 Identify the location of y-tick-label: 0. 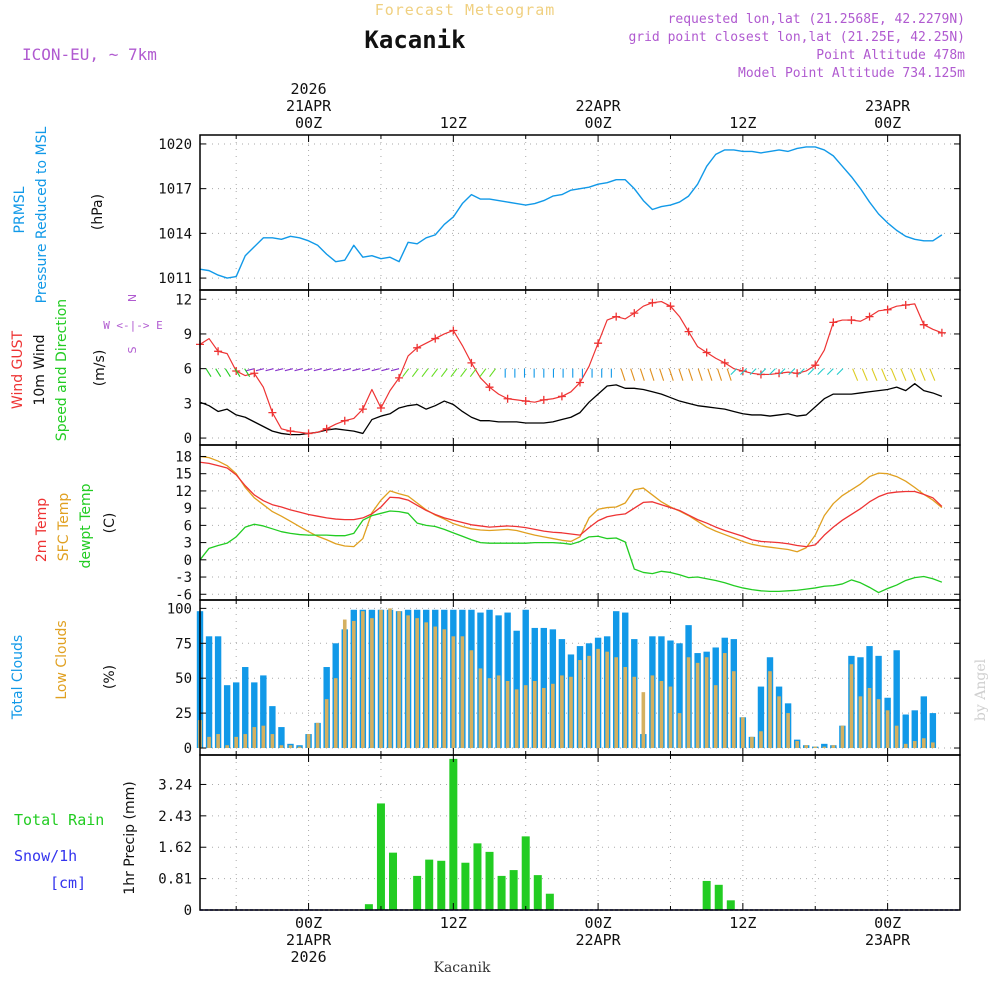
(188, 561).